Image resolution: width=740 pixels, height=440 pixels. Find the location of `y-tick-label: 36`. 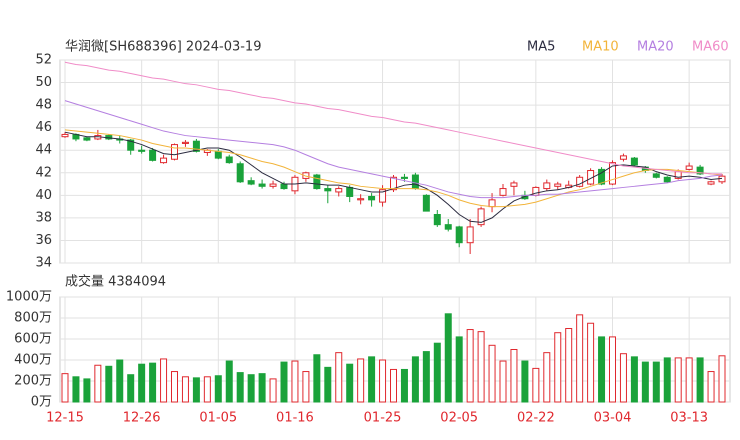

y-tick-label: 36 is located at coordinates (43, 240).